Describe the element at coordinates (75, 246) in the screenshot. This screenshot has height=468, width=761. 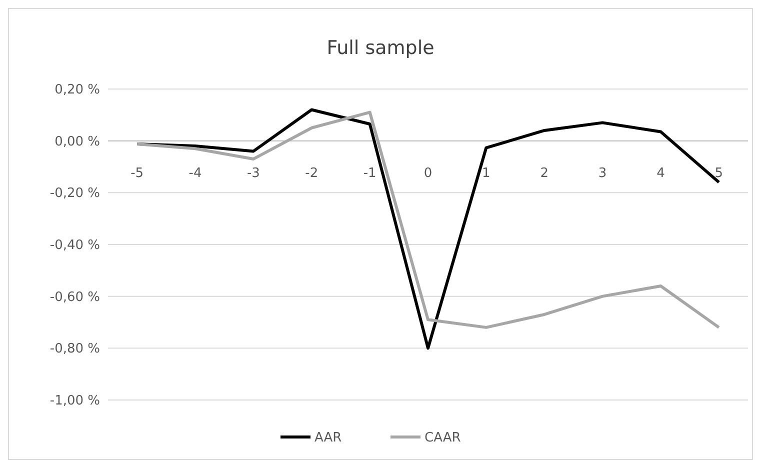
I see `y-tick-label: -0,40 %` at that location.